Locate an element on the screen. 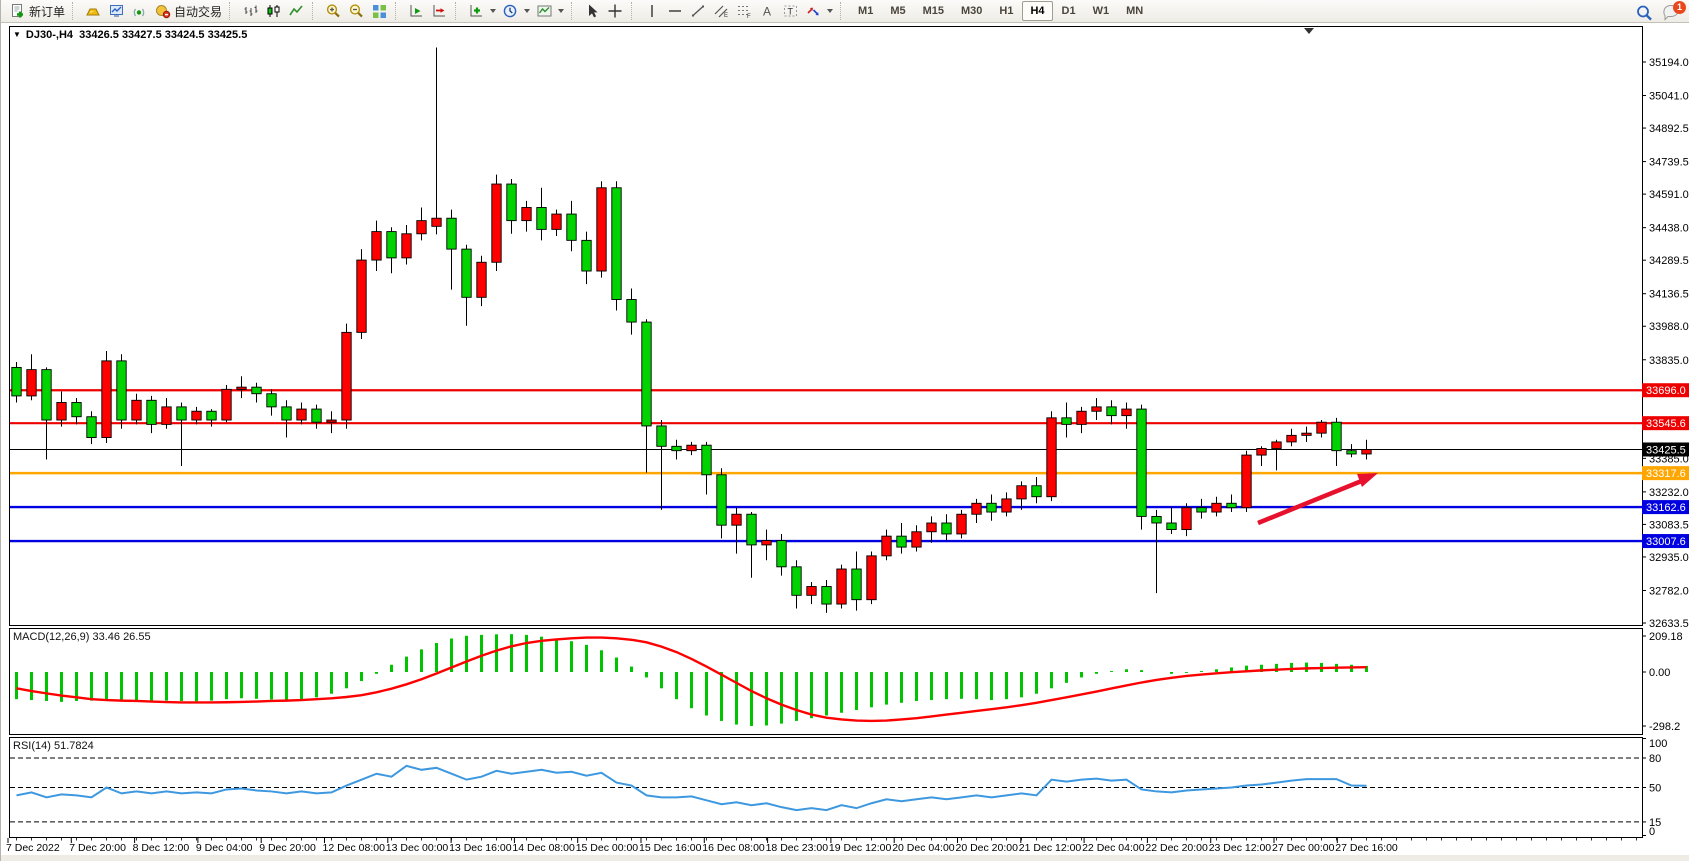 The image size is (1689, 861). equidistant-channel-icon: E is located at coordinates (721, 11).